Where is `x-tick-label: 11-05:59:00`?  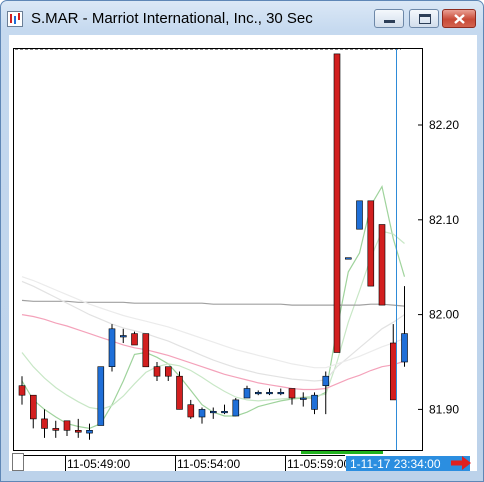 x-tick-label: 11-05:59:00 is located at coordinates (318, 464).